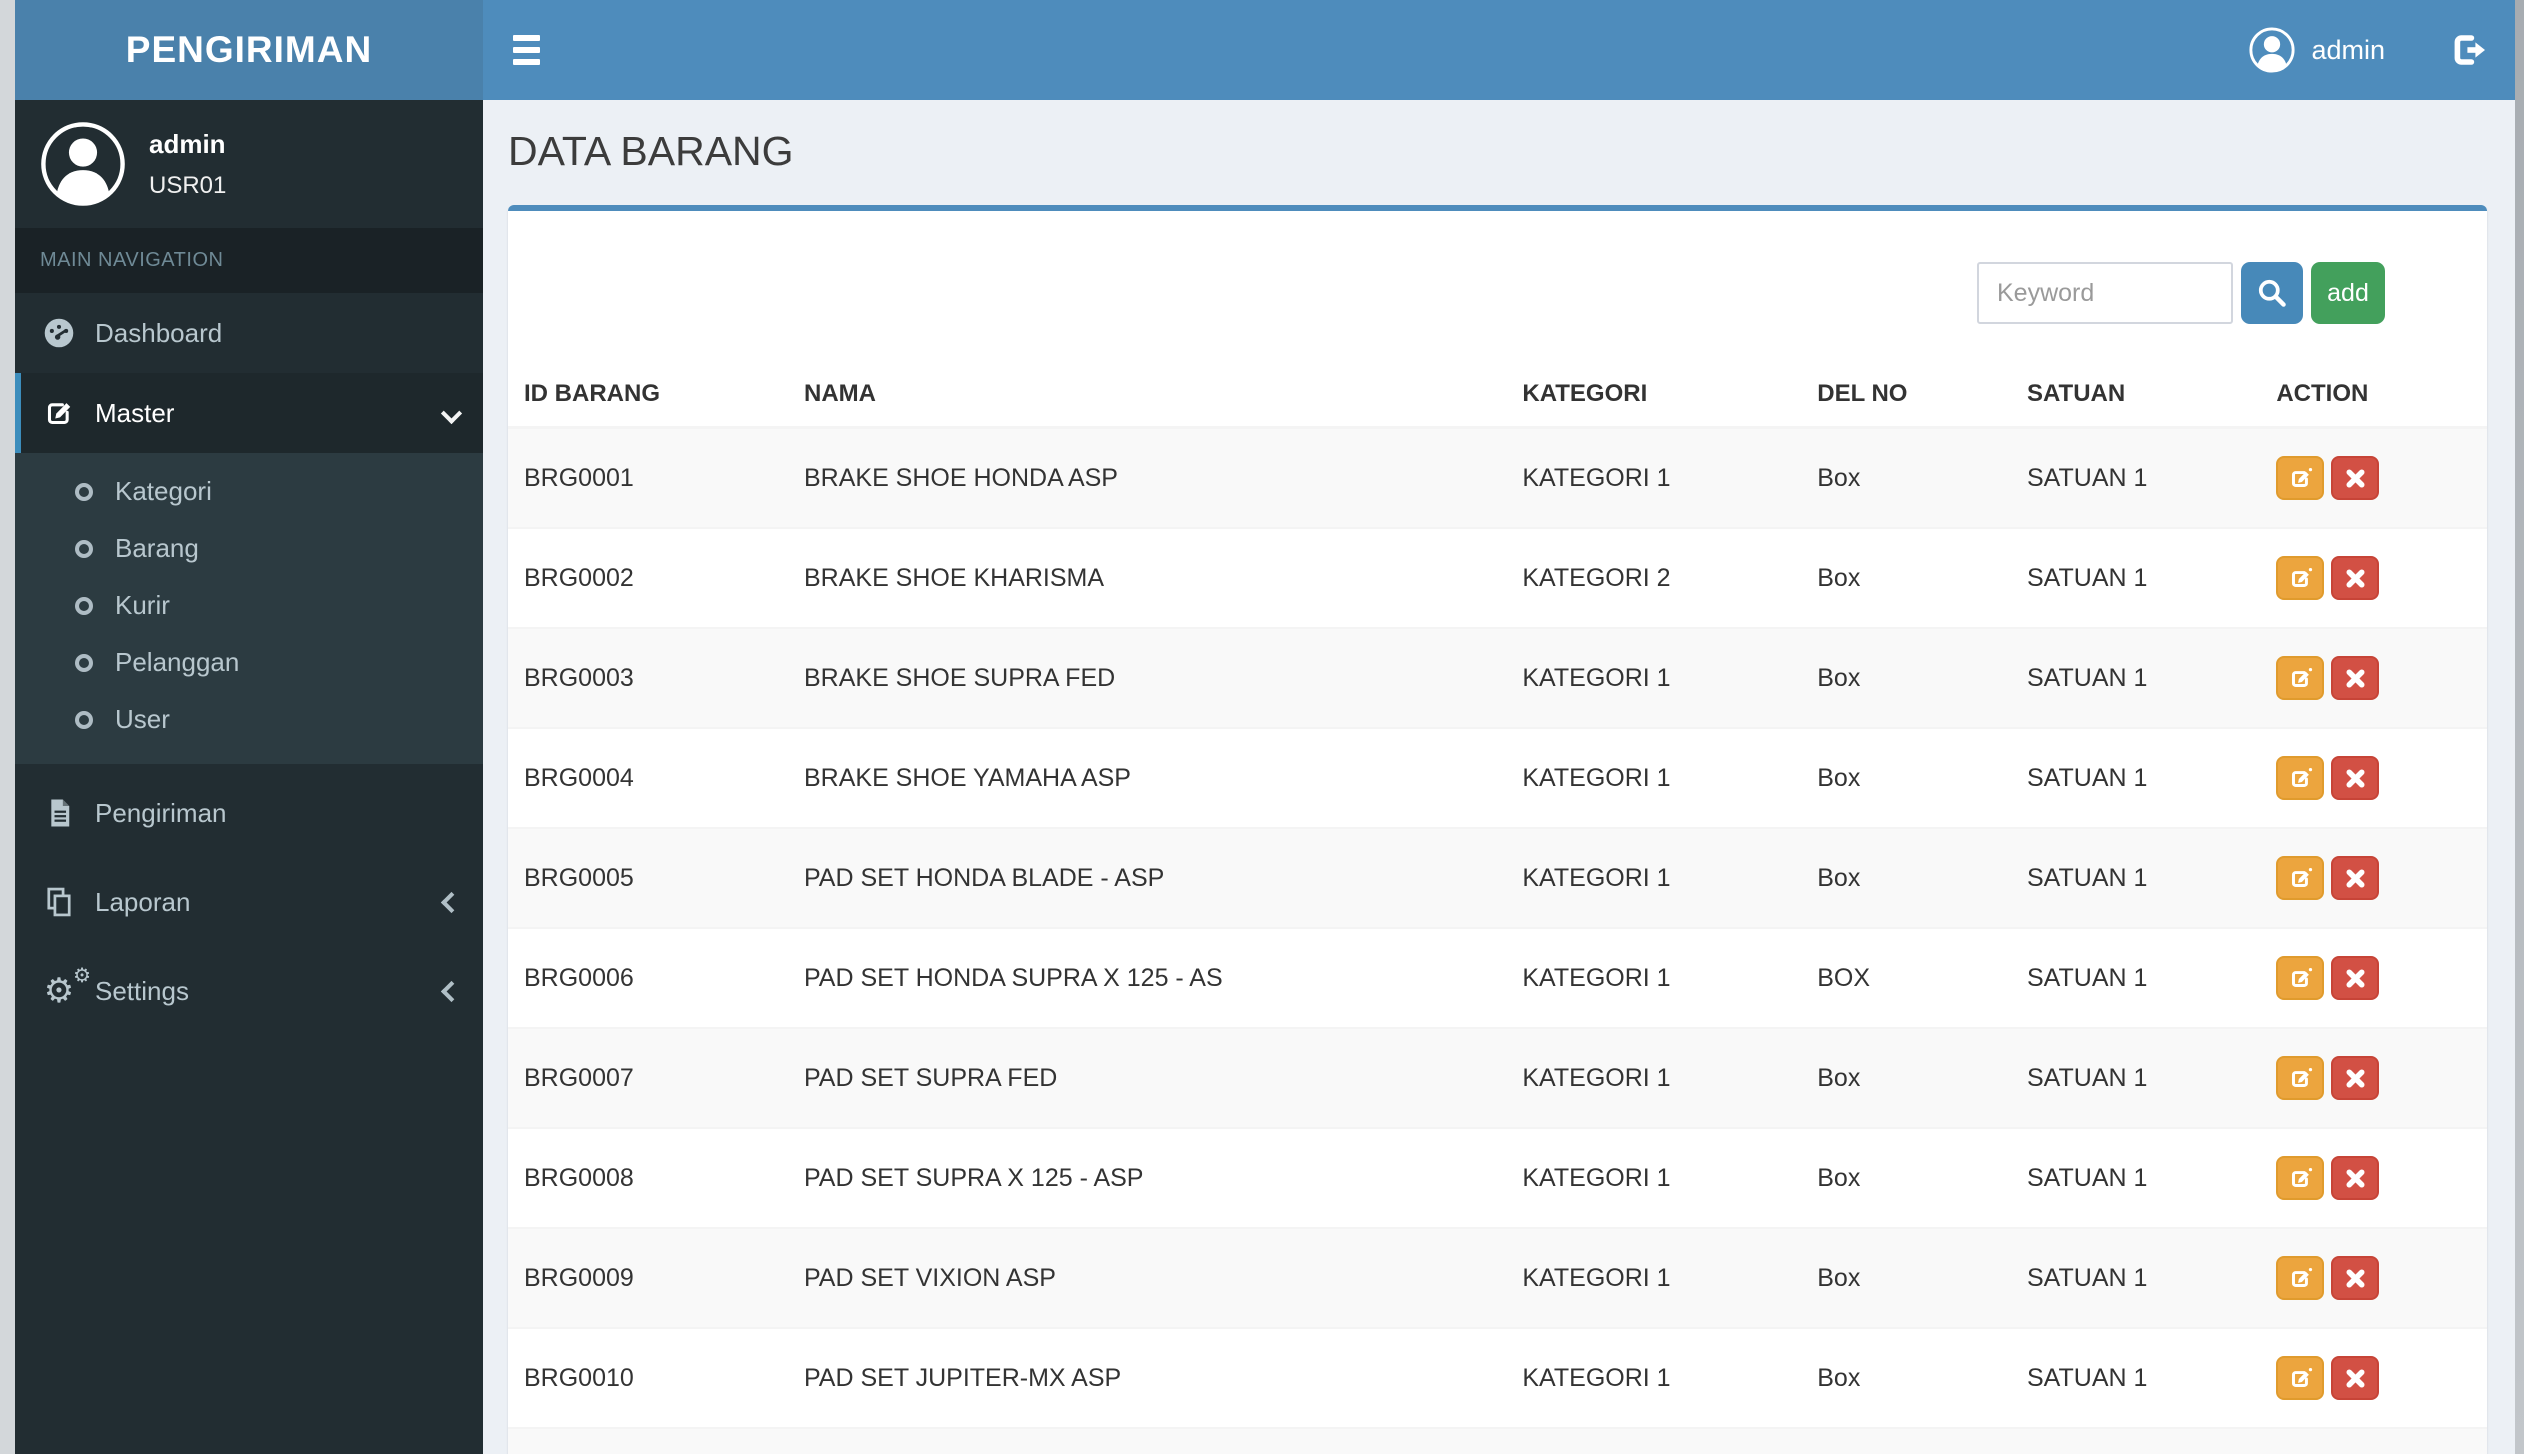 The image size is (2524, 1454). What do you see at coordinates (2348, 293) in the screenshot?
I see `add-button: add` at bounding box center [2348, 293].